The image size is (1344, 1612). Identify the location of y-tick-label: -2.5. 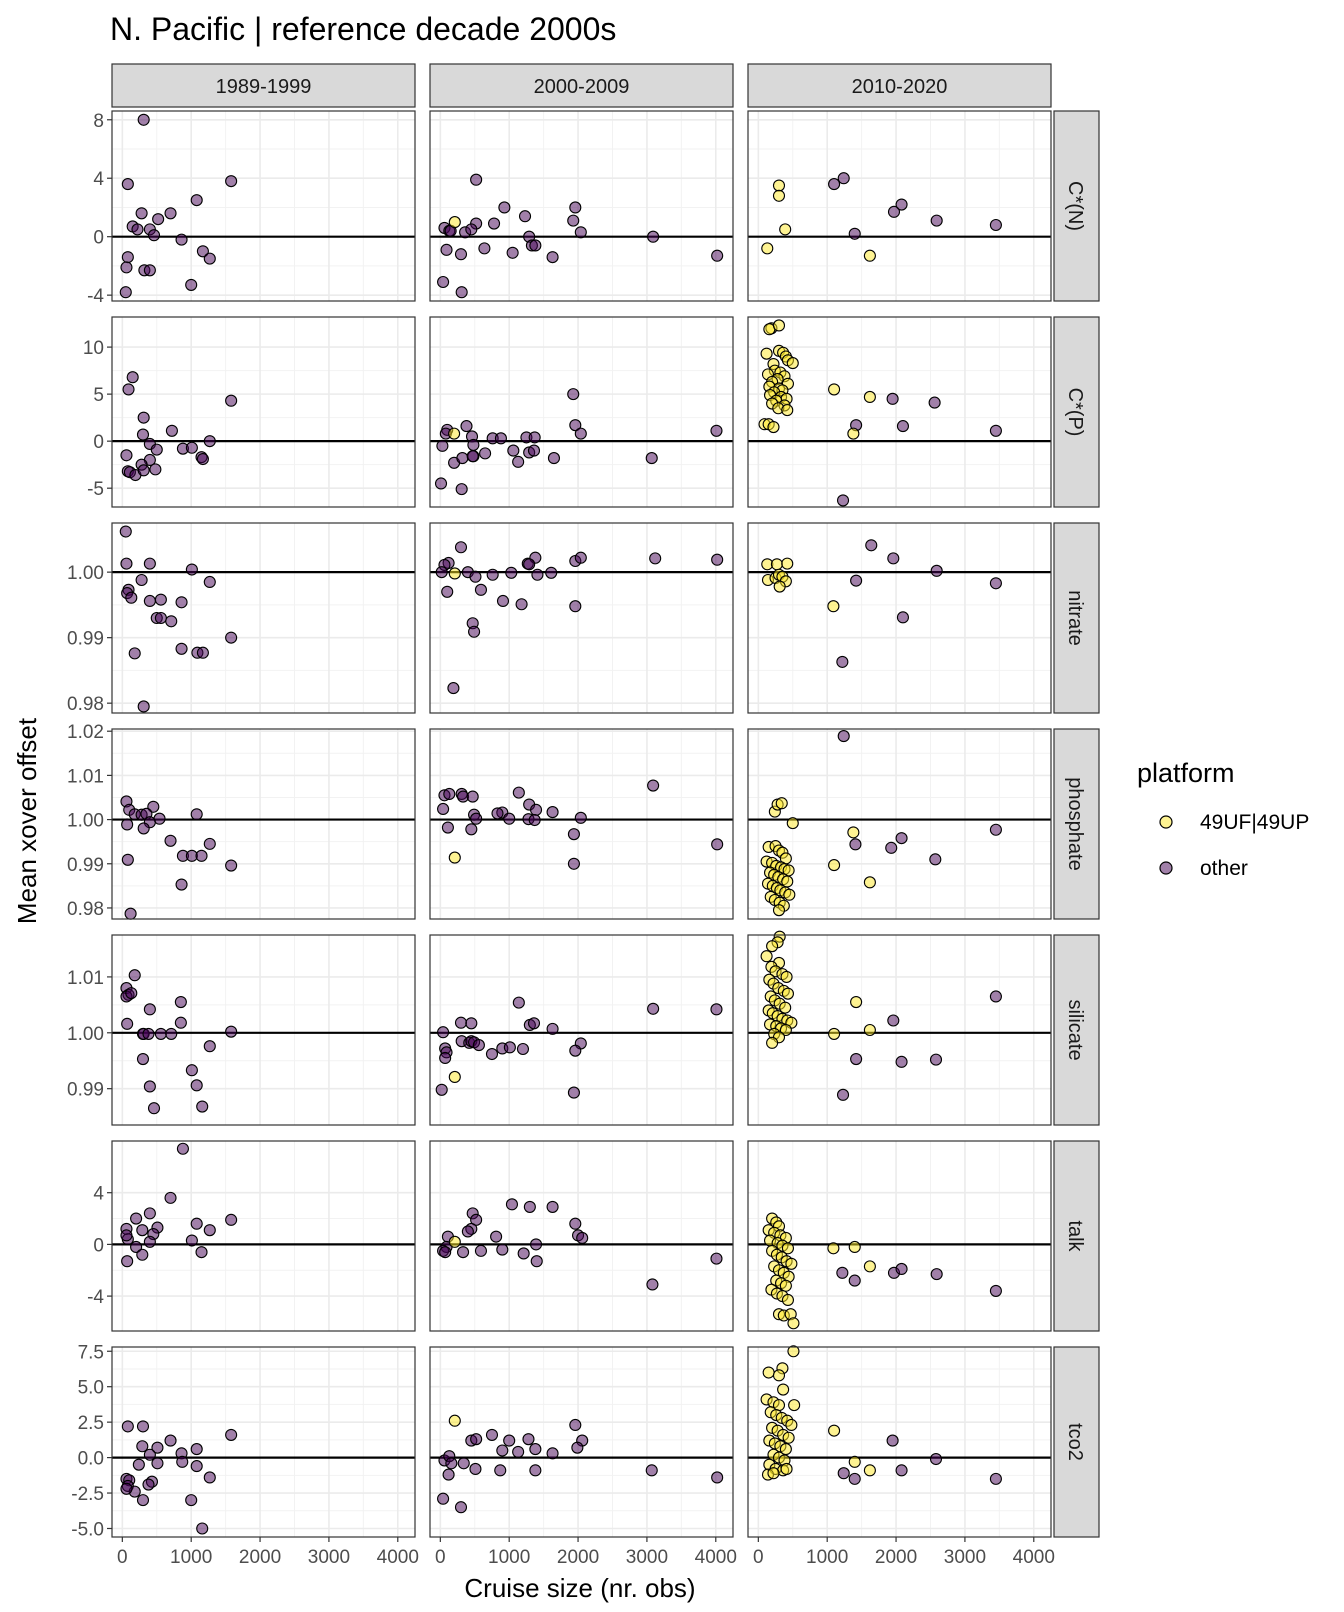
(87, 1494).